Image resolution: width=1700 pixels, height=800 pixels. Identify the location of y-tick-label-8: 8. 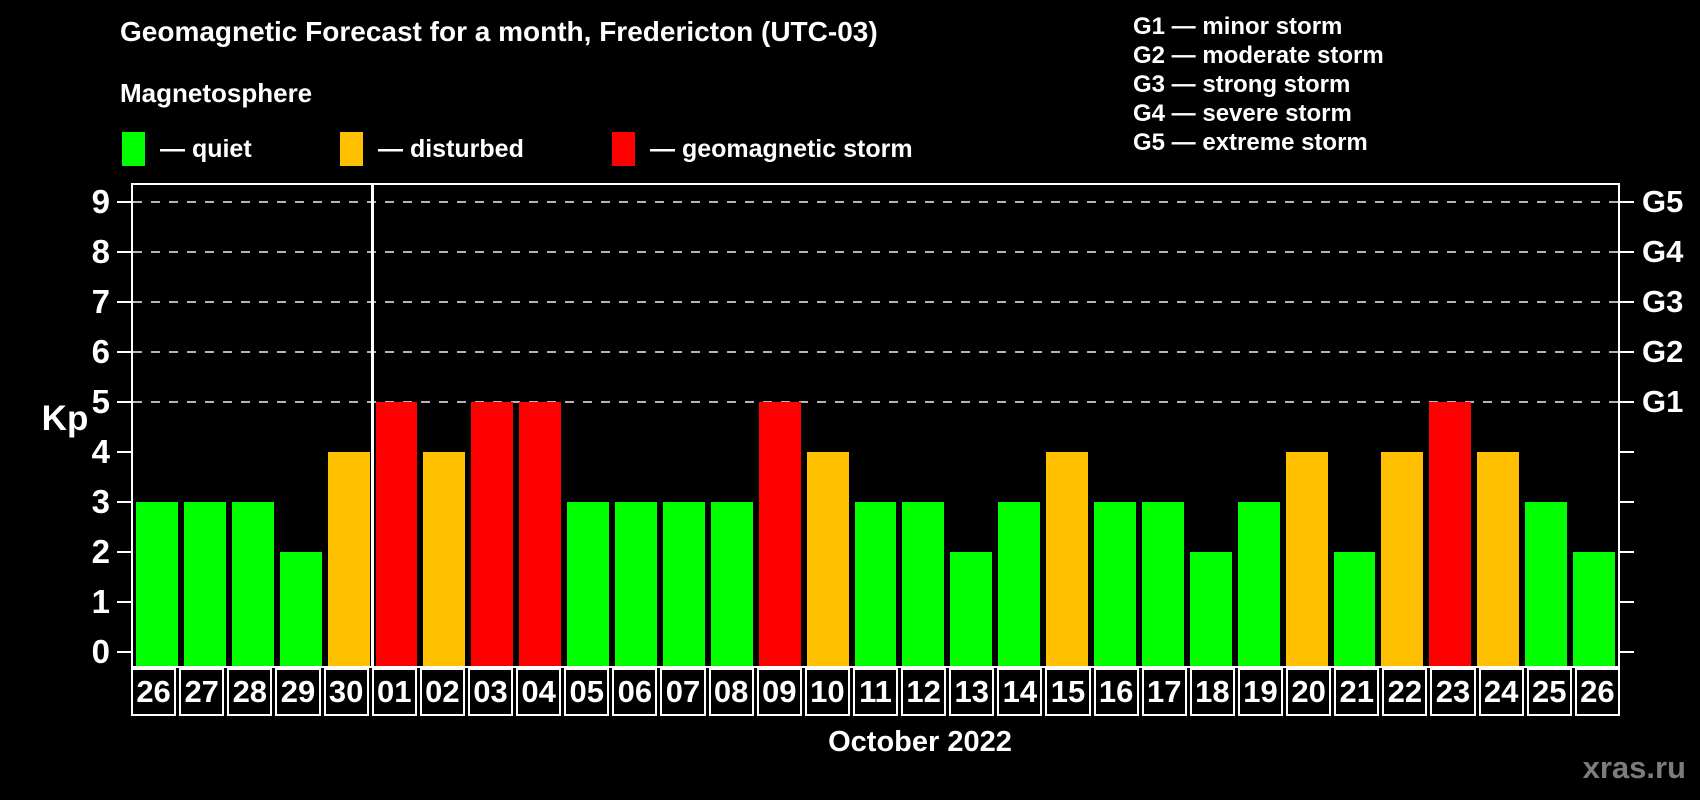
(100, 251).